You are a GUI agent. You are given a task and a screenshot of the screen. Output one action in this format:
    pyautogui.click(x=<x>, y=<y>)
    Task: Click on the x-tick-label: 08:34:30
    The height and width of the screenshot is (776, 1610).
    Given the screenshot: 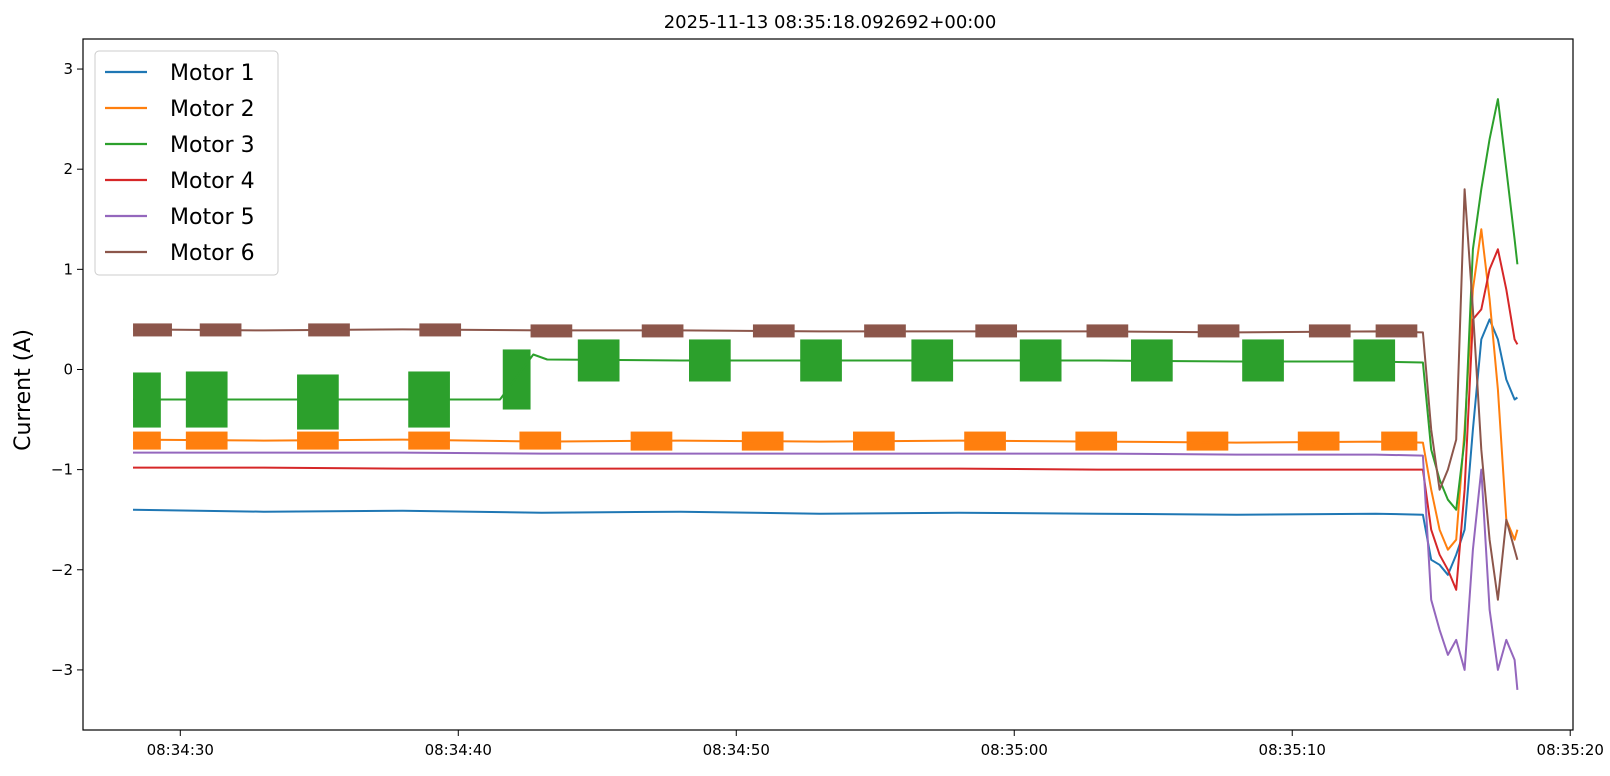 What is the action you would take?
    pyautogui.click(x=180, y=750)
    